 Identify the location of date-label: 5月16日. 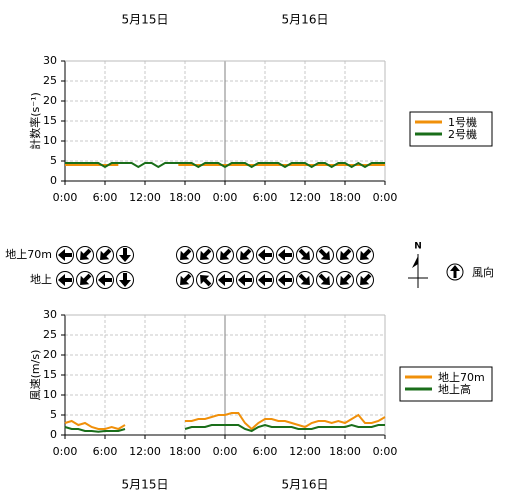
(305, 20).